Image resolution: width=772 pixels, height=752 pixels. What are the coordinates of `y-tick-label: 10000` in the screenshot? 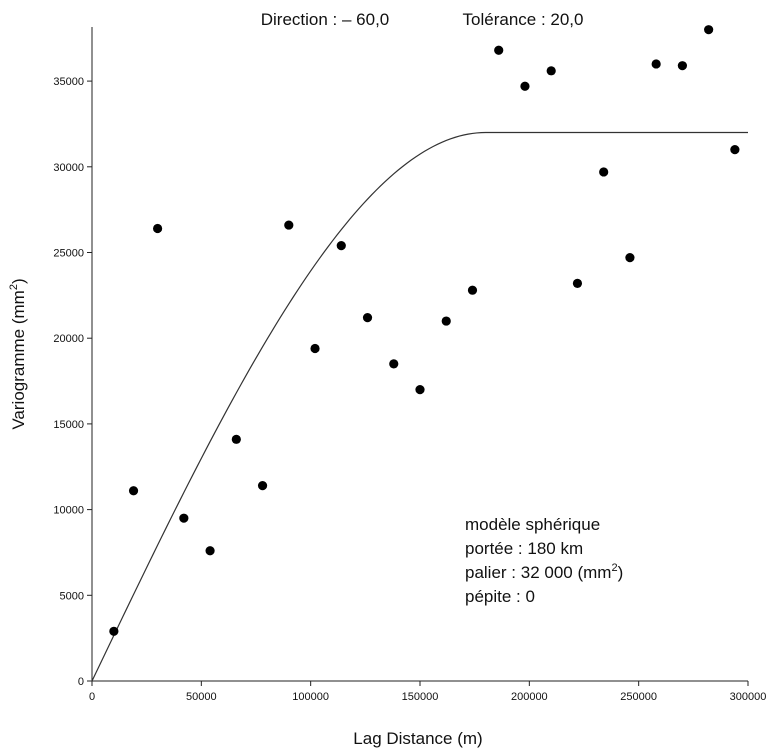 It's located at (68, 511).